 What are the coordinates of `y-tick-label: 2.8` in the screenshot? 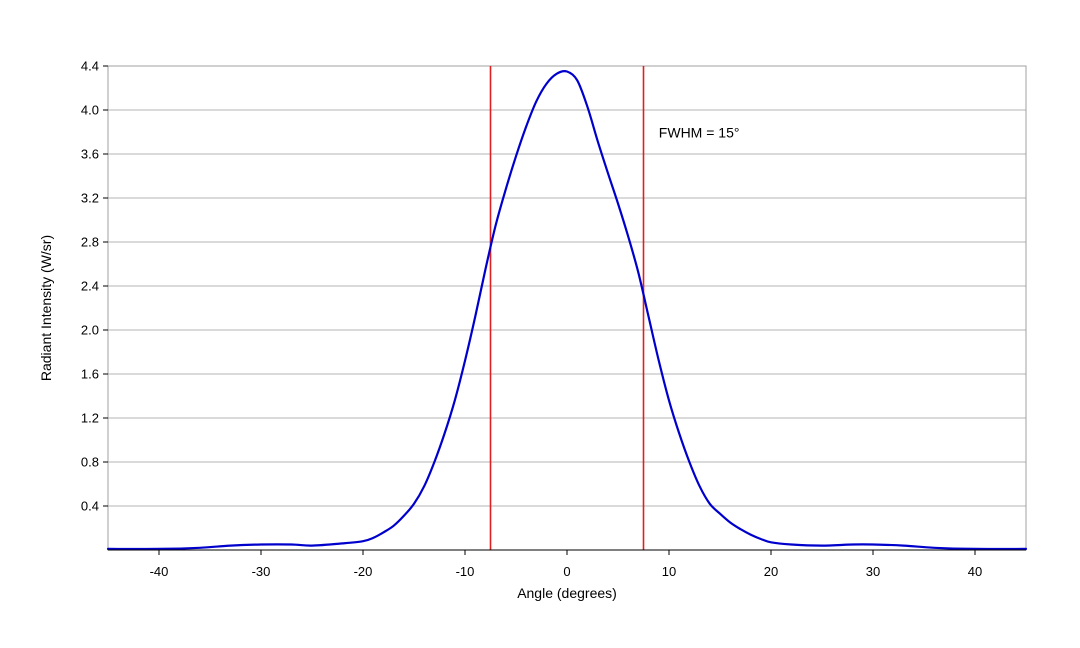 It's located at (90, 242).